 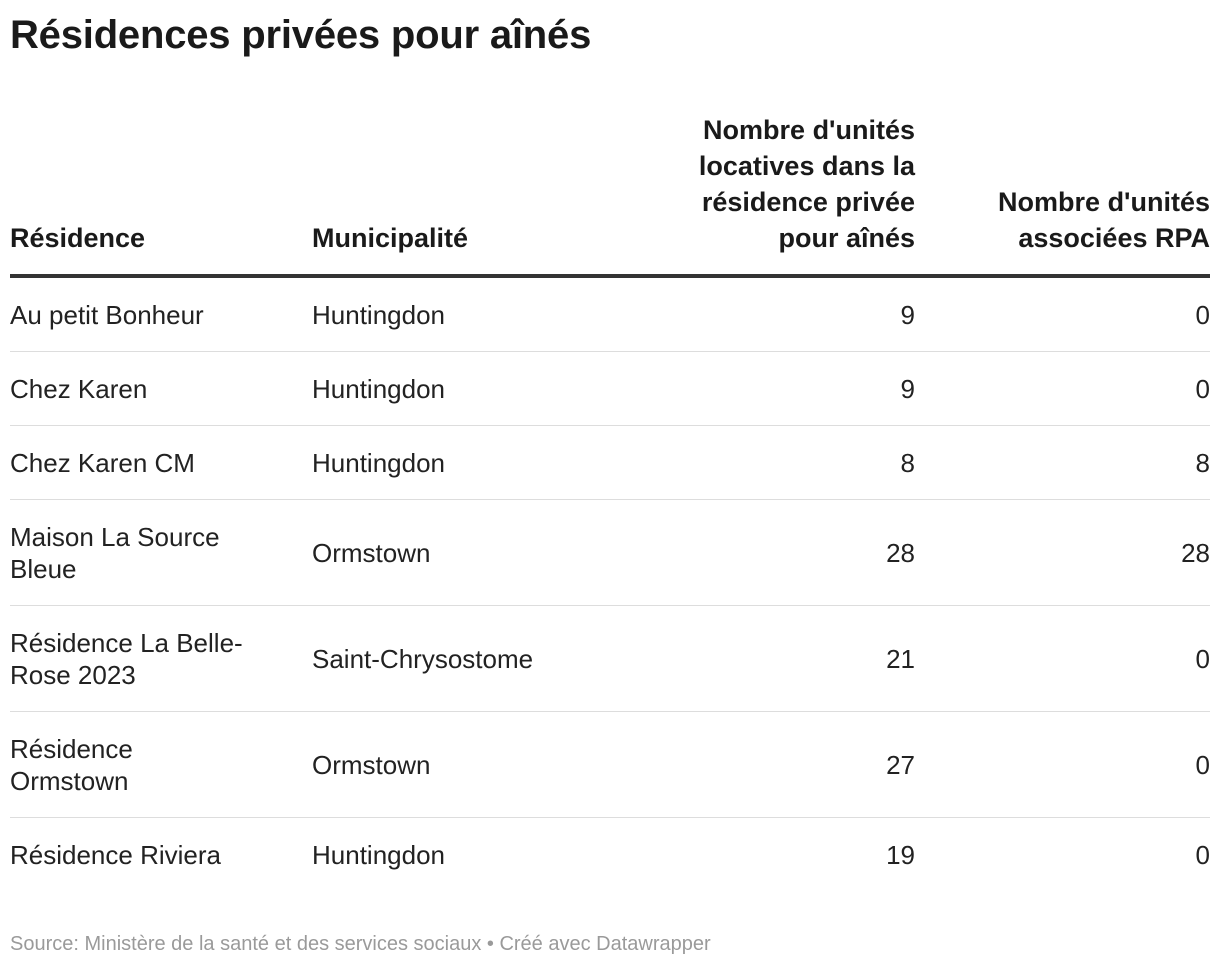 I want to click on cell-unites: 27, so click(x=738, y=764).